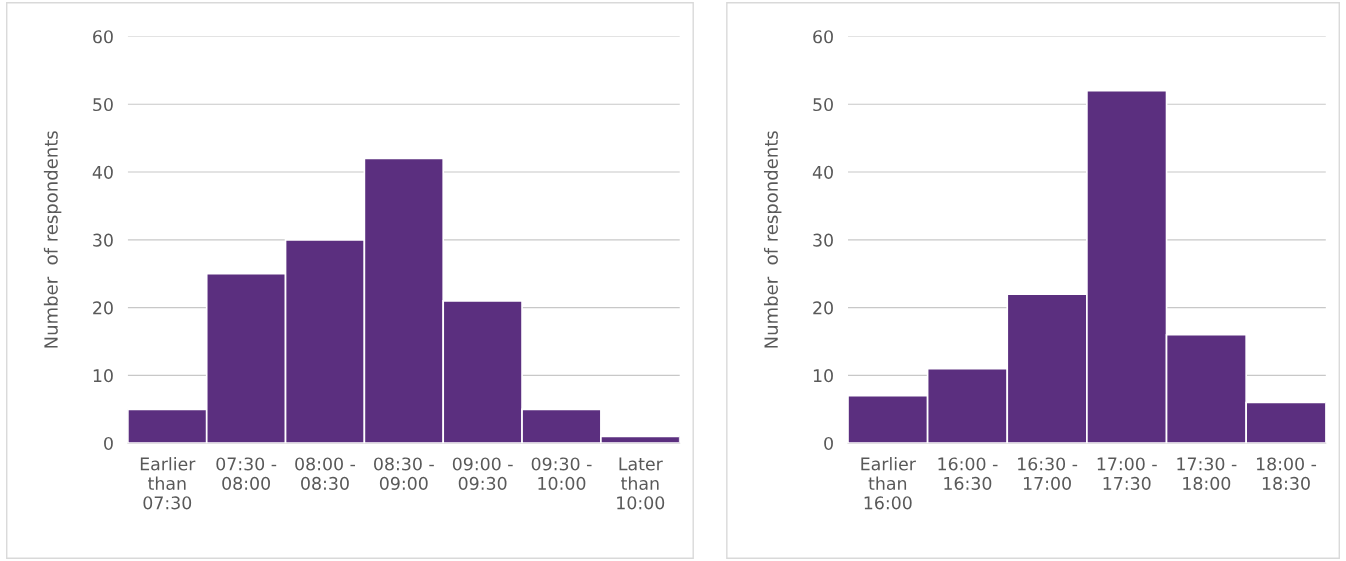  I want to click on x-tick-label: 16:30 - 17:00, so click(1048, 473).